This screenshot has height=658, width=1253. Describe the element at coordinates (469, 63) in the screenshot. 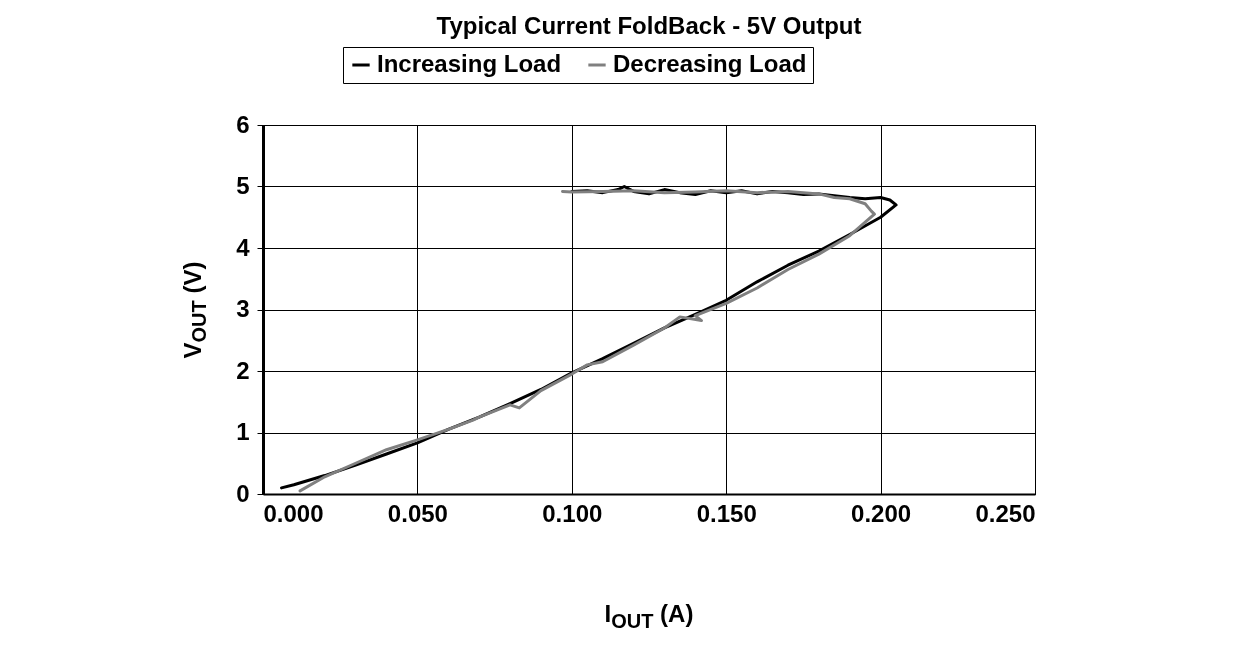

I see `legend-label: Increasing Load` at that location.